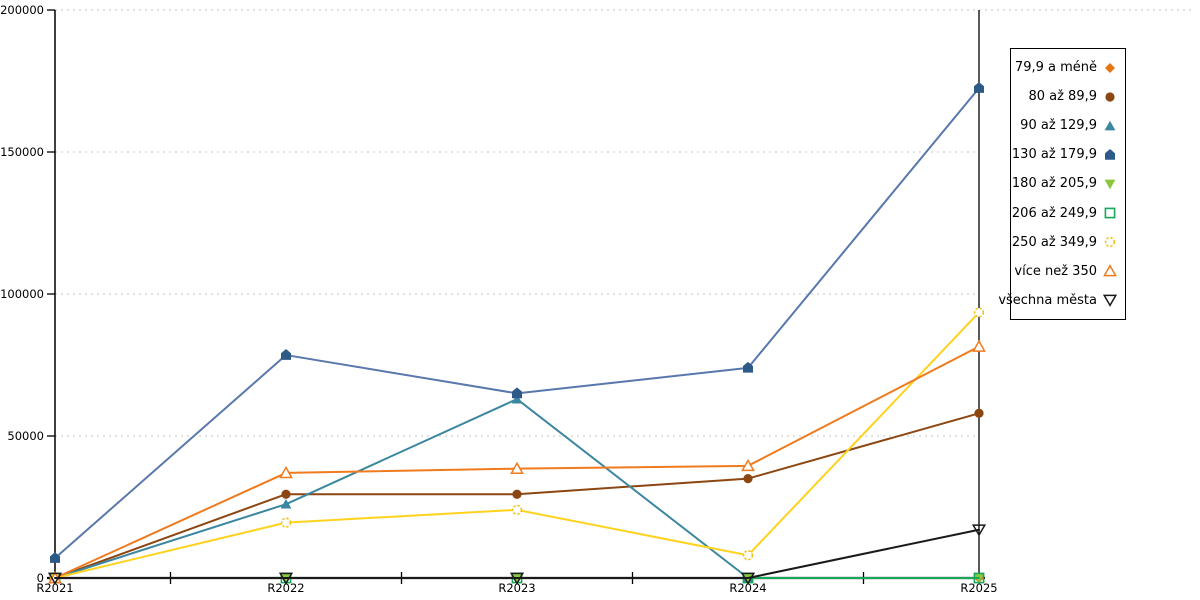  I want to click on legend-label: 206 až 249,9, so click(1054, 213).